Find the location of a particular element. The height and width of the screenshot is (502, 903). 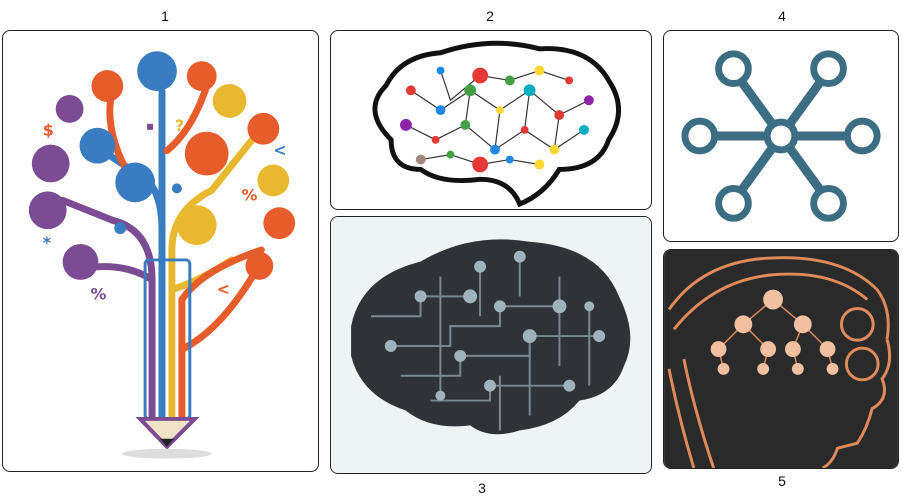

head-neural-network-illustration is located at coordinates (781, 359).